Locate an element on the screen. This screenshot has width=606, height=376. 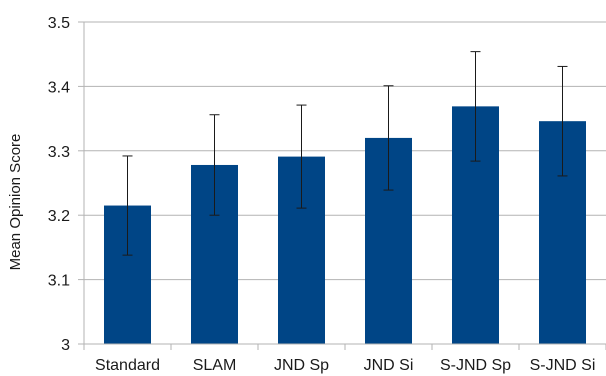
y-tick-label: 3.1 is located at coordinates (59, 281).